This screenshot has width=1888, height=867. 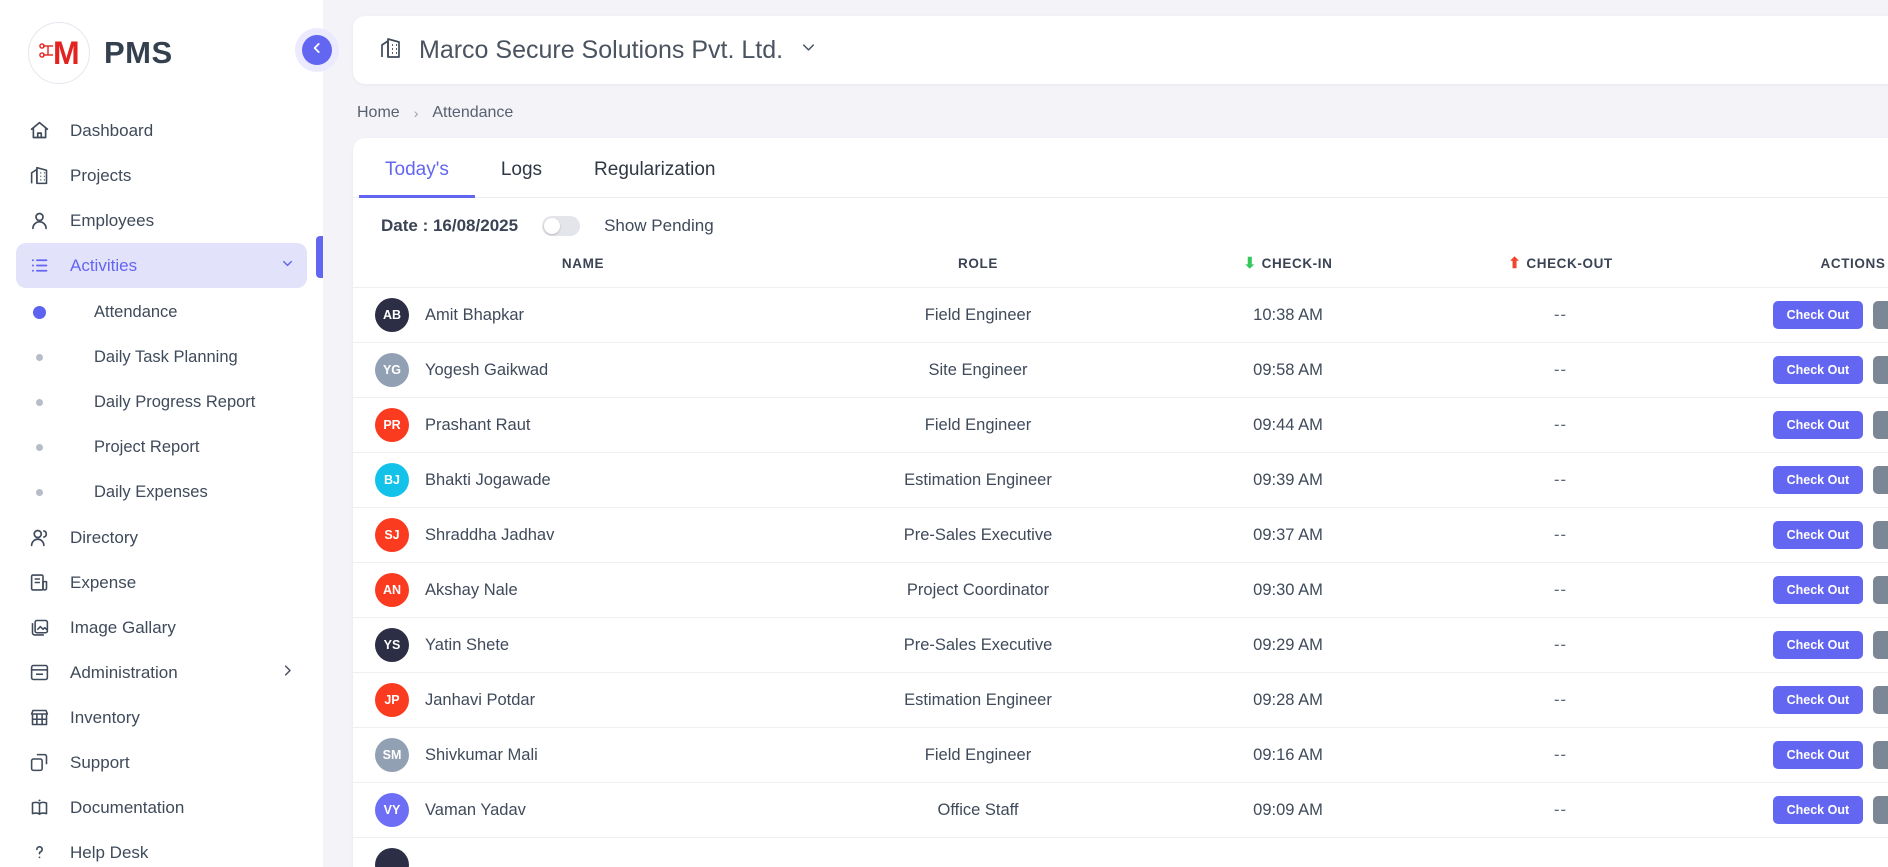 What do you see at coordinates (161, 220) in the screenshot?
I see `sidebar-item-employees: Employees` at bounding box center [161, 220].